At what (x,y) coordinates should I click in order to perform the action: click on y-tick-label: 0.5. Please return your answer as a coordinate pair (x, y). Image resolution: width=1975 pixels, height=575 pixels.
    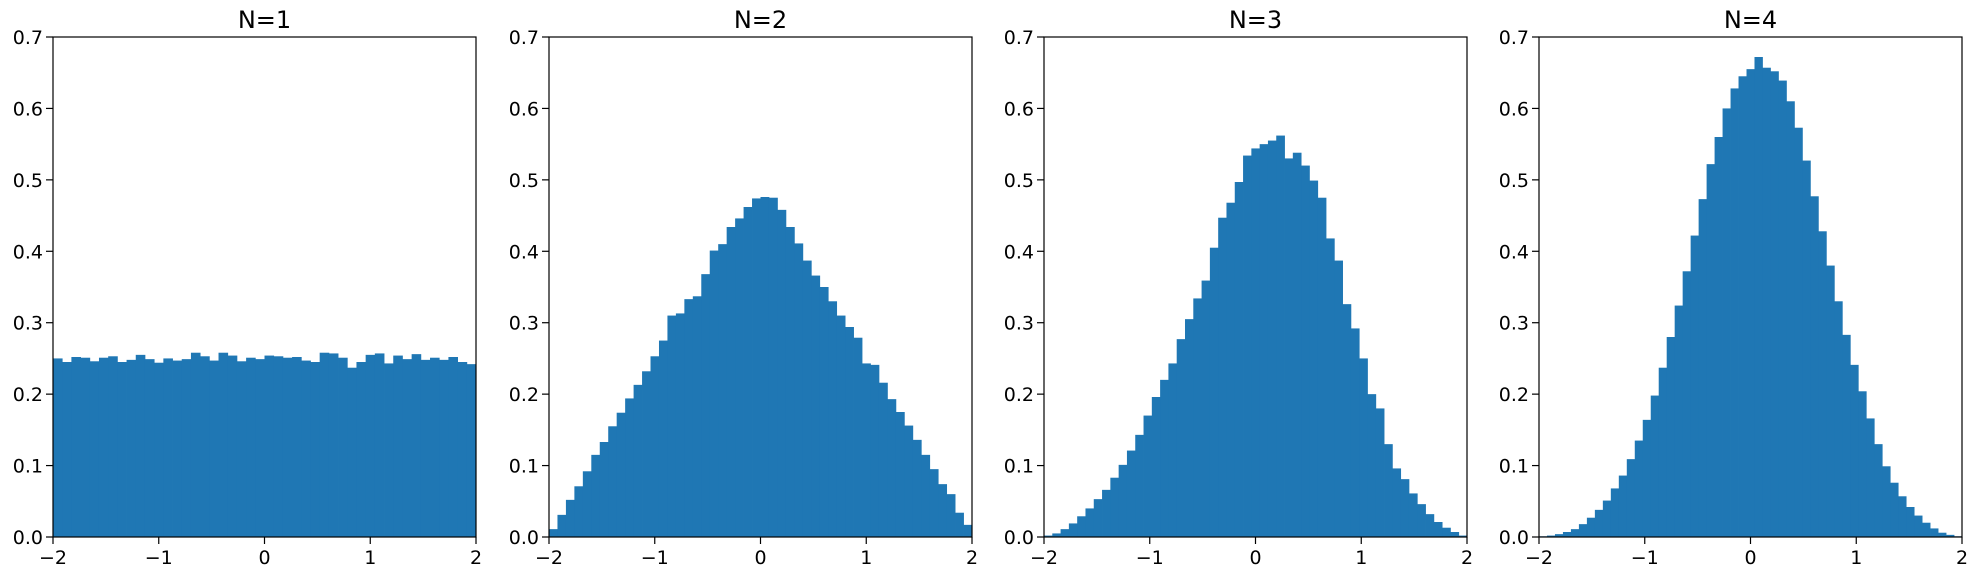
    Looking at the image, I should click on (1514, 181).